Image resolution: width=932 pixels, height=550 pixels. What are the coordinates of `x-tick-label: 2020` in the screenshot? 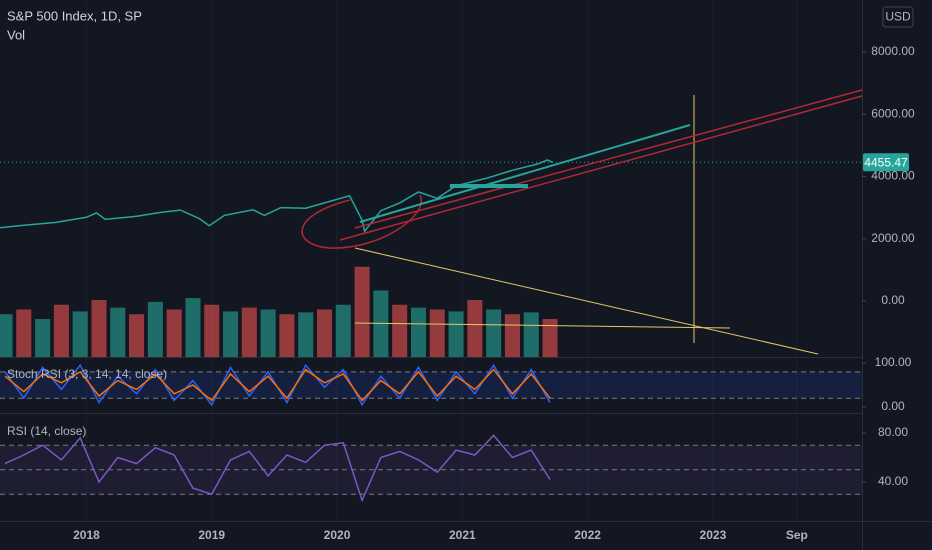 It's located at (337, 535).